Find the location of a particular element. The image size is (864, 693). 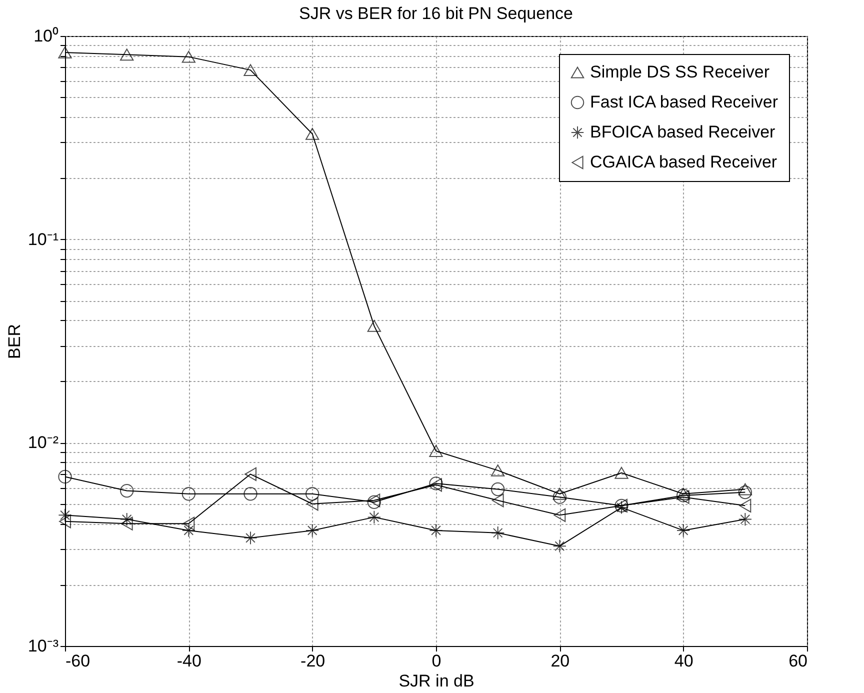

legend-label: CGAICA based Receiver is located at coordinates (684, 162).